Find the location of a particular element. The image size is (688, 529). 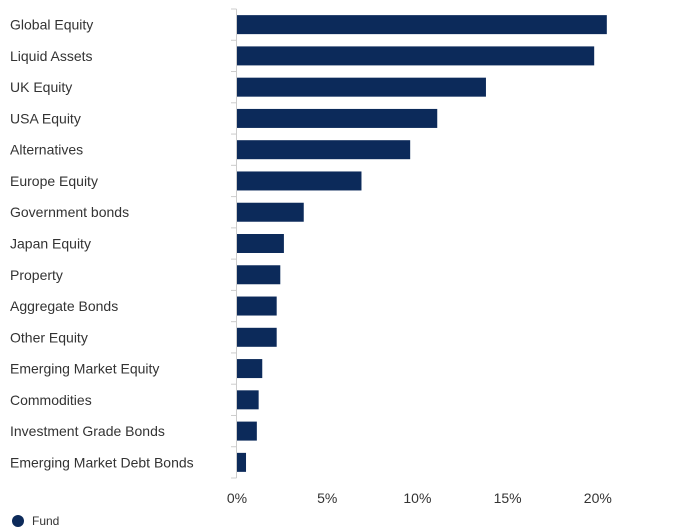

category-label: Government bonds is located at coordinates (69, 212).